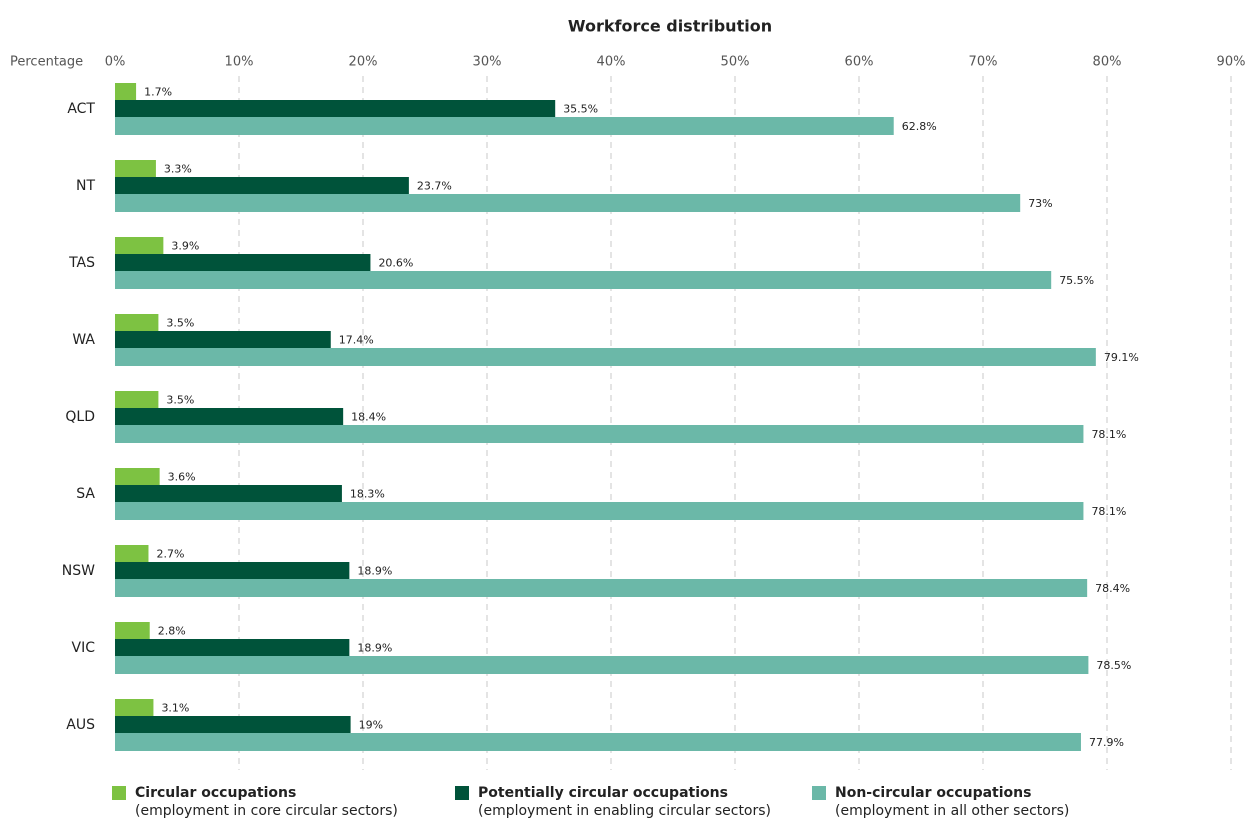 The height and width of the screenshot is (821, 1247). I want to click on data-label: 17.4%, so click(356, 340).